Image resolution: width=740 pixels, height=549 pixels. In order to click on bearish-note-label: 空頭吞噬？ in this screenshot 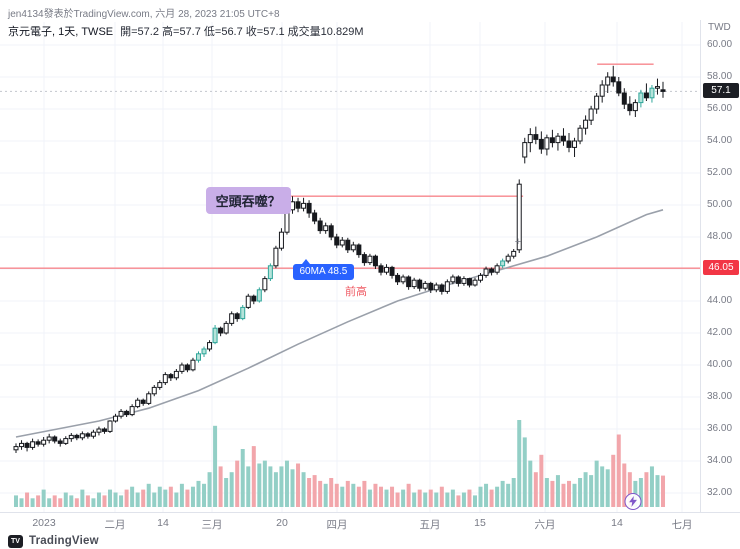, I will do `click(248, 201)`.